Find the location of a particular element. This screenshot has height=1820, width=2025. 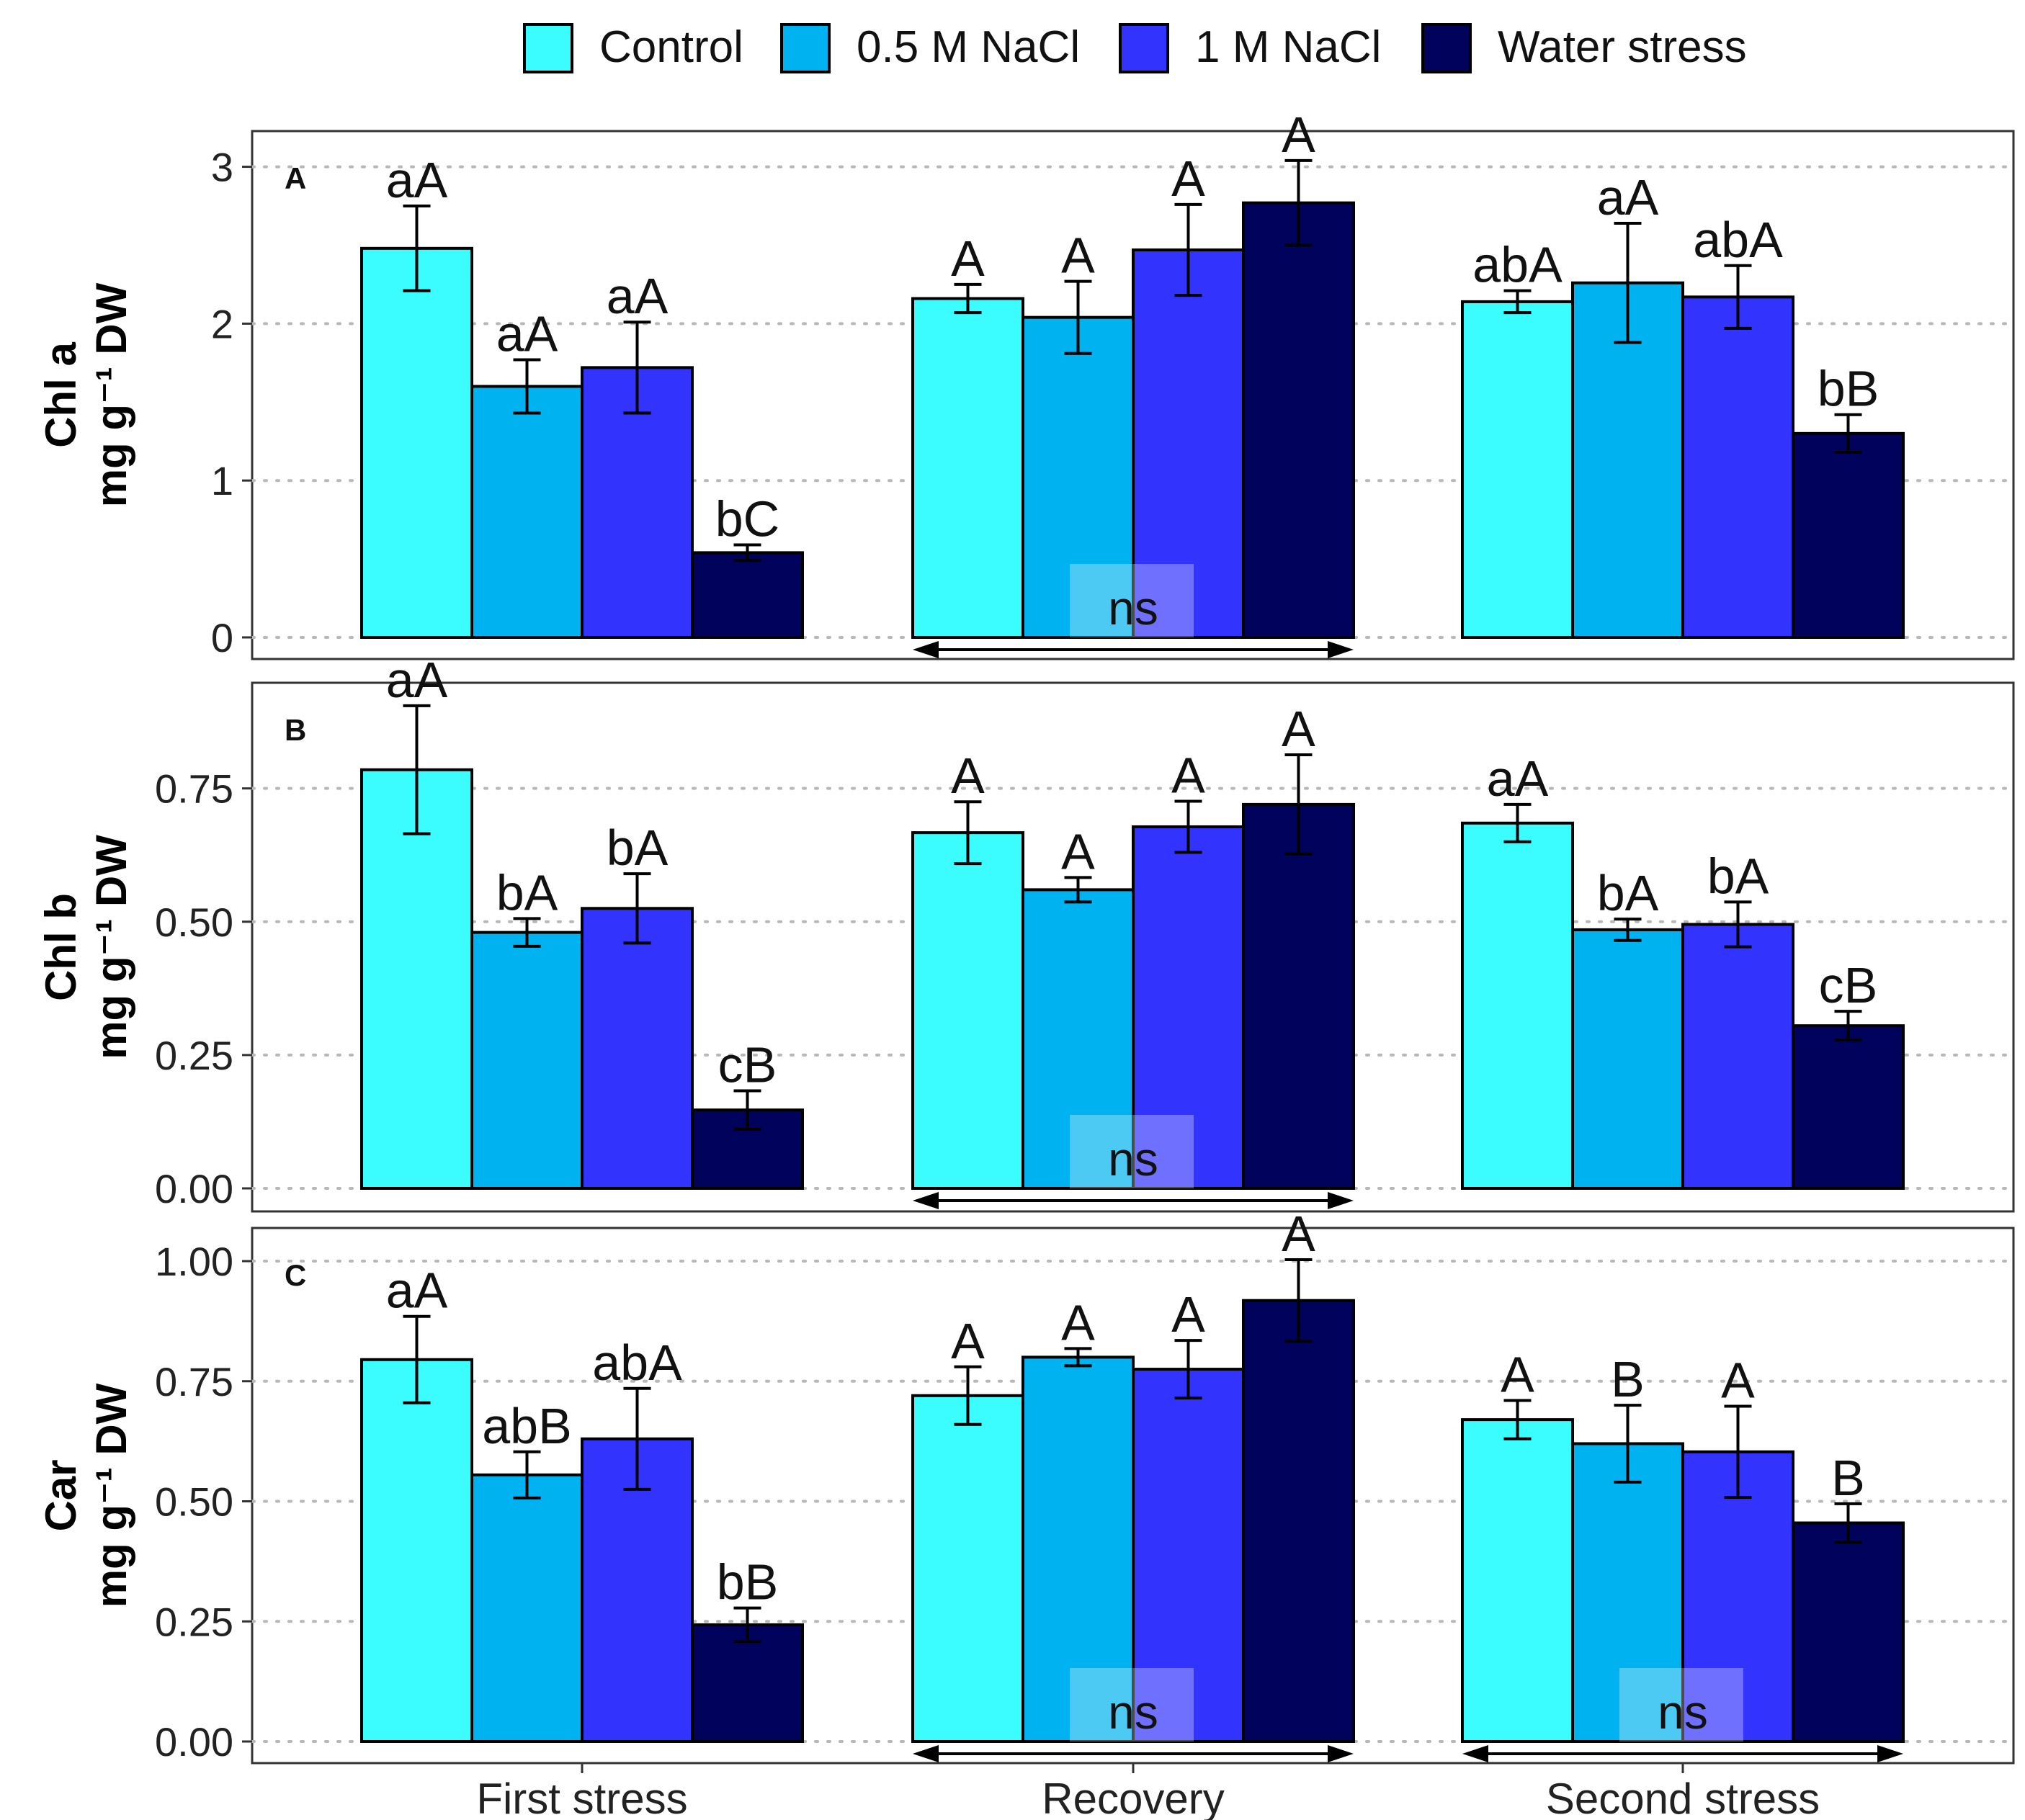

significance-letter: abB is located at coordinates (527, 1426).